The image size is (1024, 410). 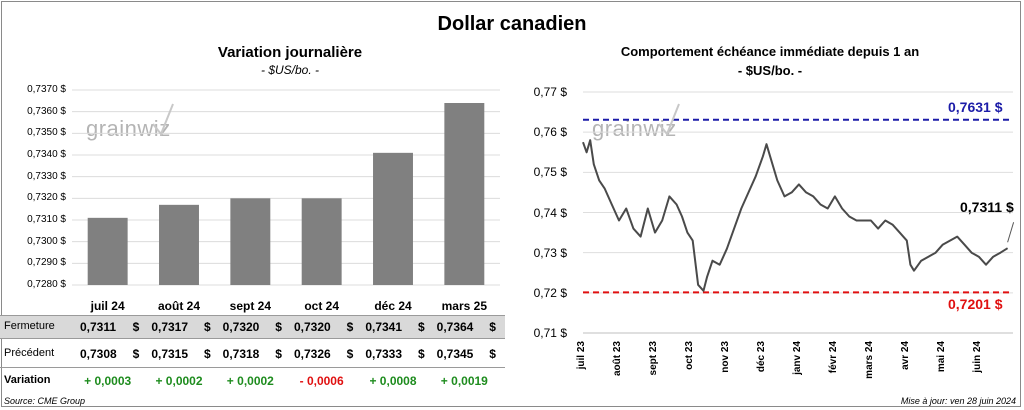 What do you see at coordinates (770, 70) in the screenshot?
I see `right-chart-unit: - $US/bo. -` at bounding box center [770, 70].